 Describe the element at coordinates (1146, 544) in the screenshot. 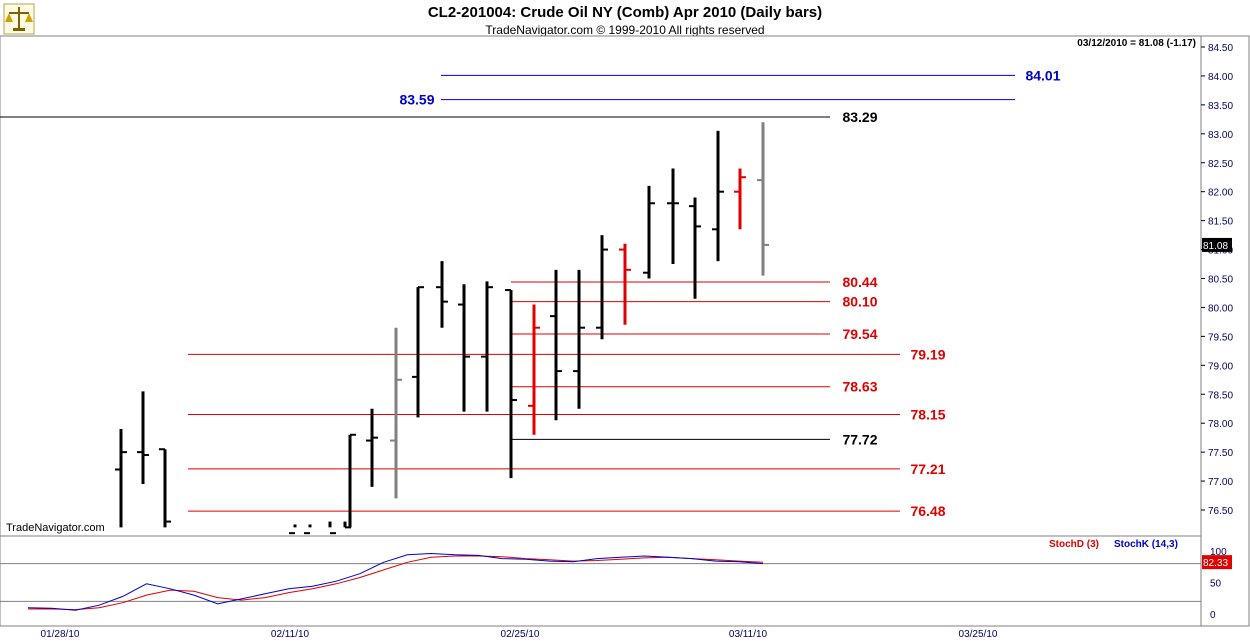

I see `legend-stochk: StochK (14,3)` at that location.